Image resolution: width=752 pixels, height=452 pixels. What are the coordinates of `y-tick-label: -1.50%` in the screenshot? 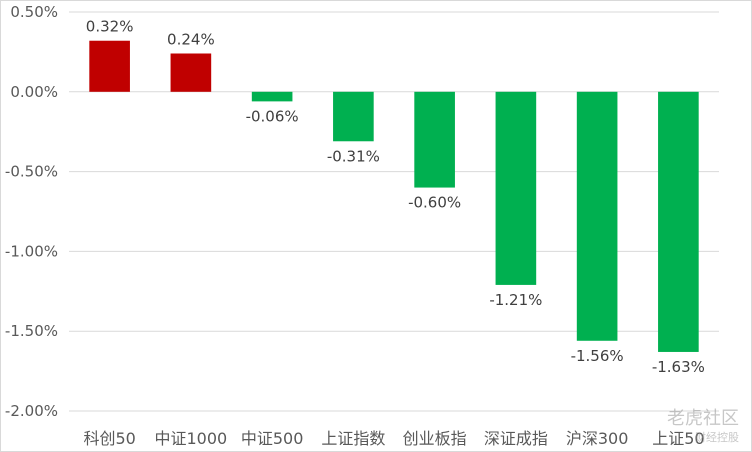 It's located at (31, 331).